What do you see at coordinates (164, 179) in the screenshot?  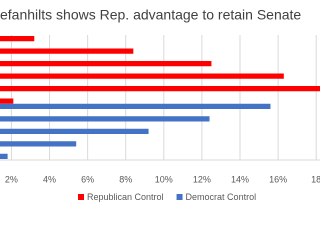 I see `x-tick-label: 10%` at bounding box center [164, 179].